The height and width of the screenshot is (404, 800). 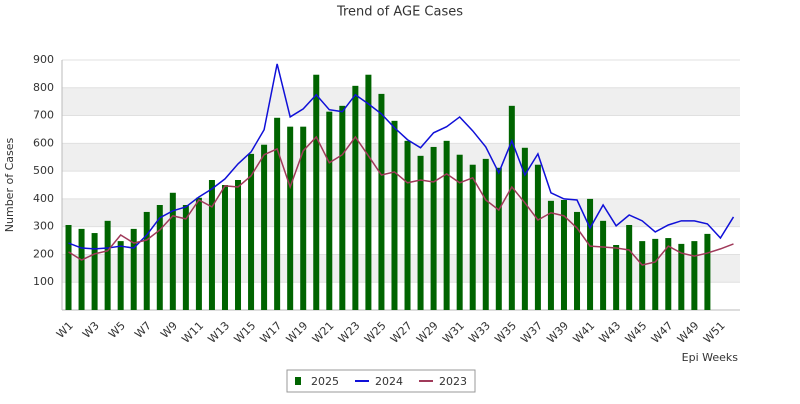 What do you see at coordinates (610, 332) in the screenshot?
I see `x-tick-label: W43` at bounding box center [610, 332].